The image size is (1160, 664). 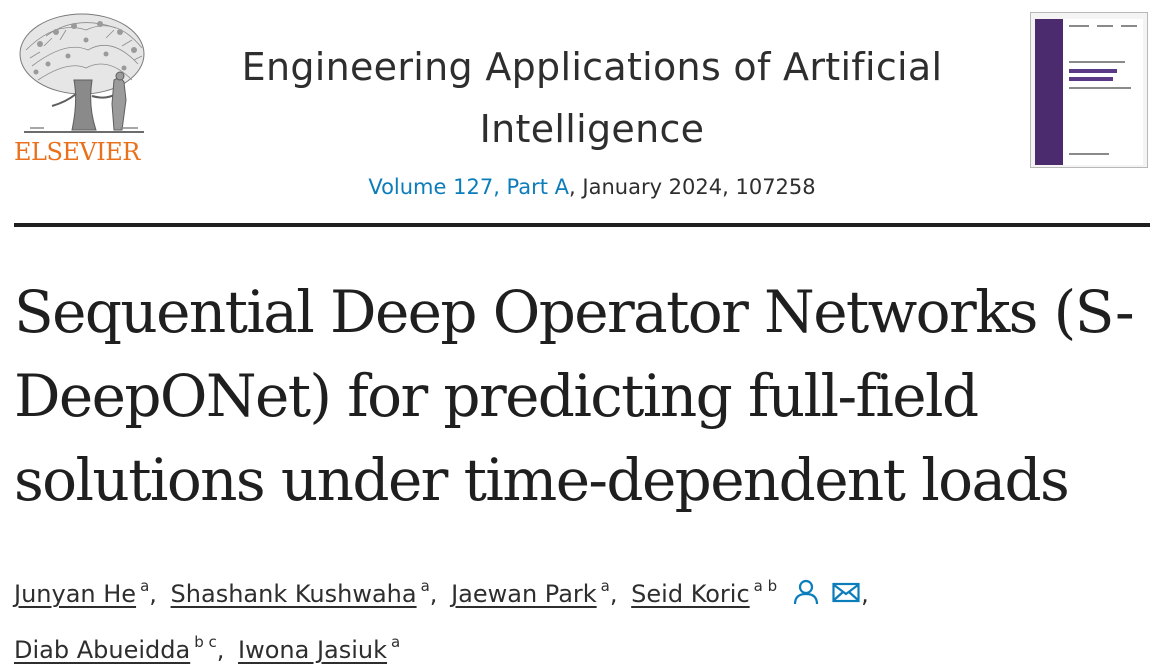 I want to click on cover-panel, so click(x=1103, y=92).